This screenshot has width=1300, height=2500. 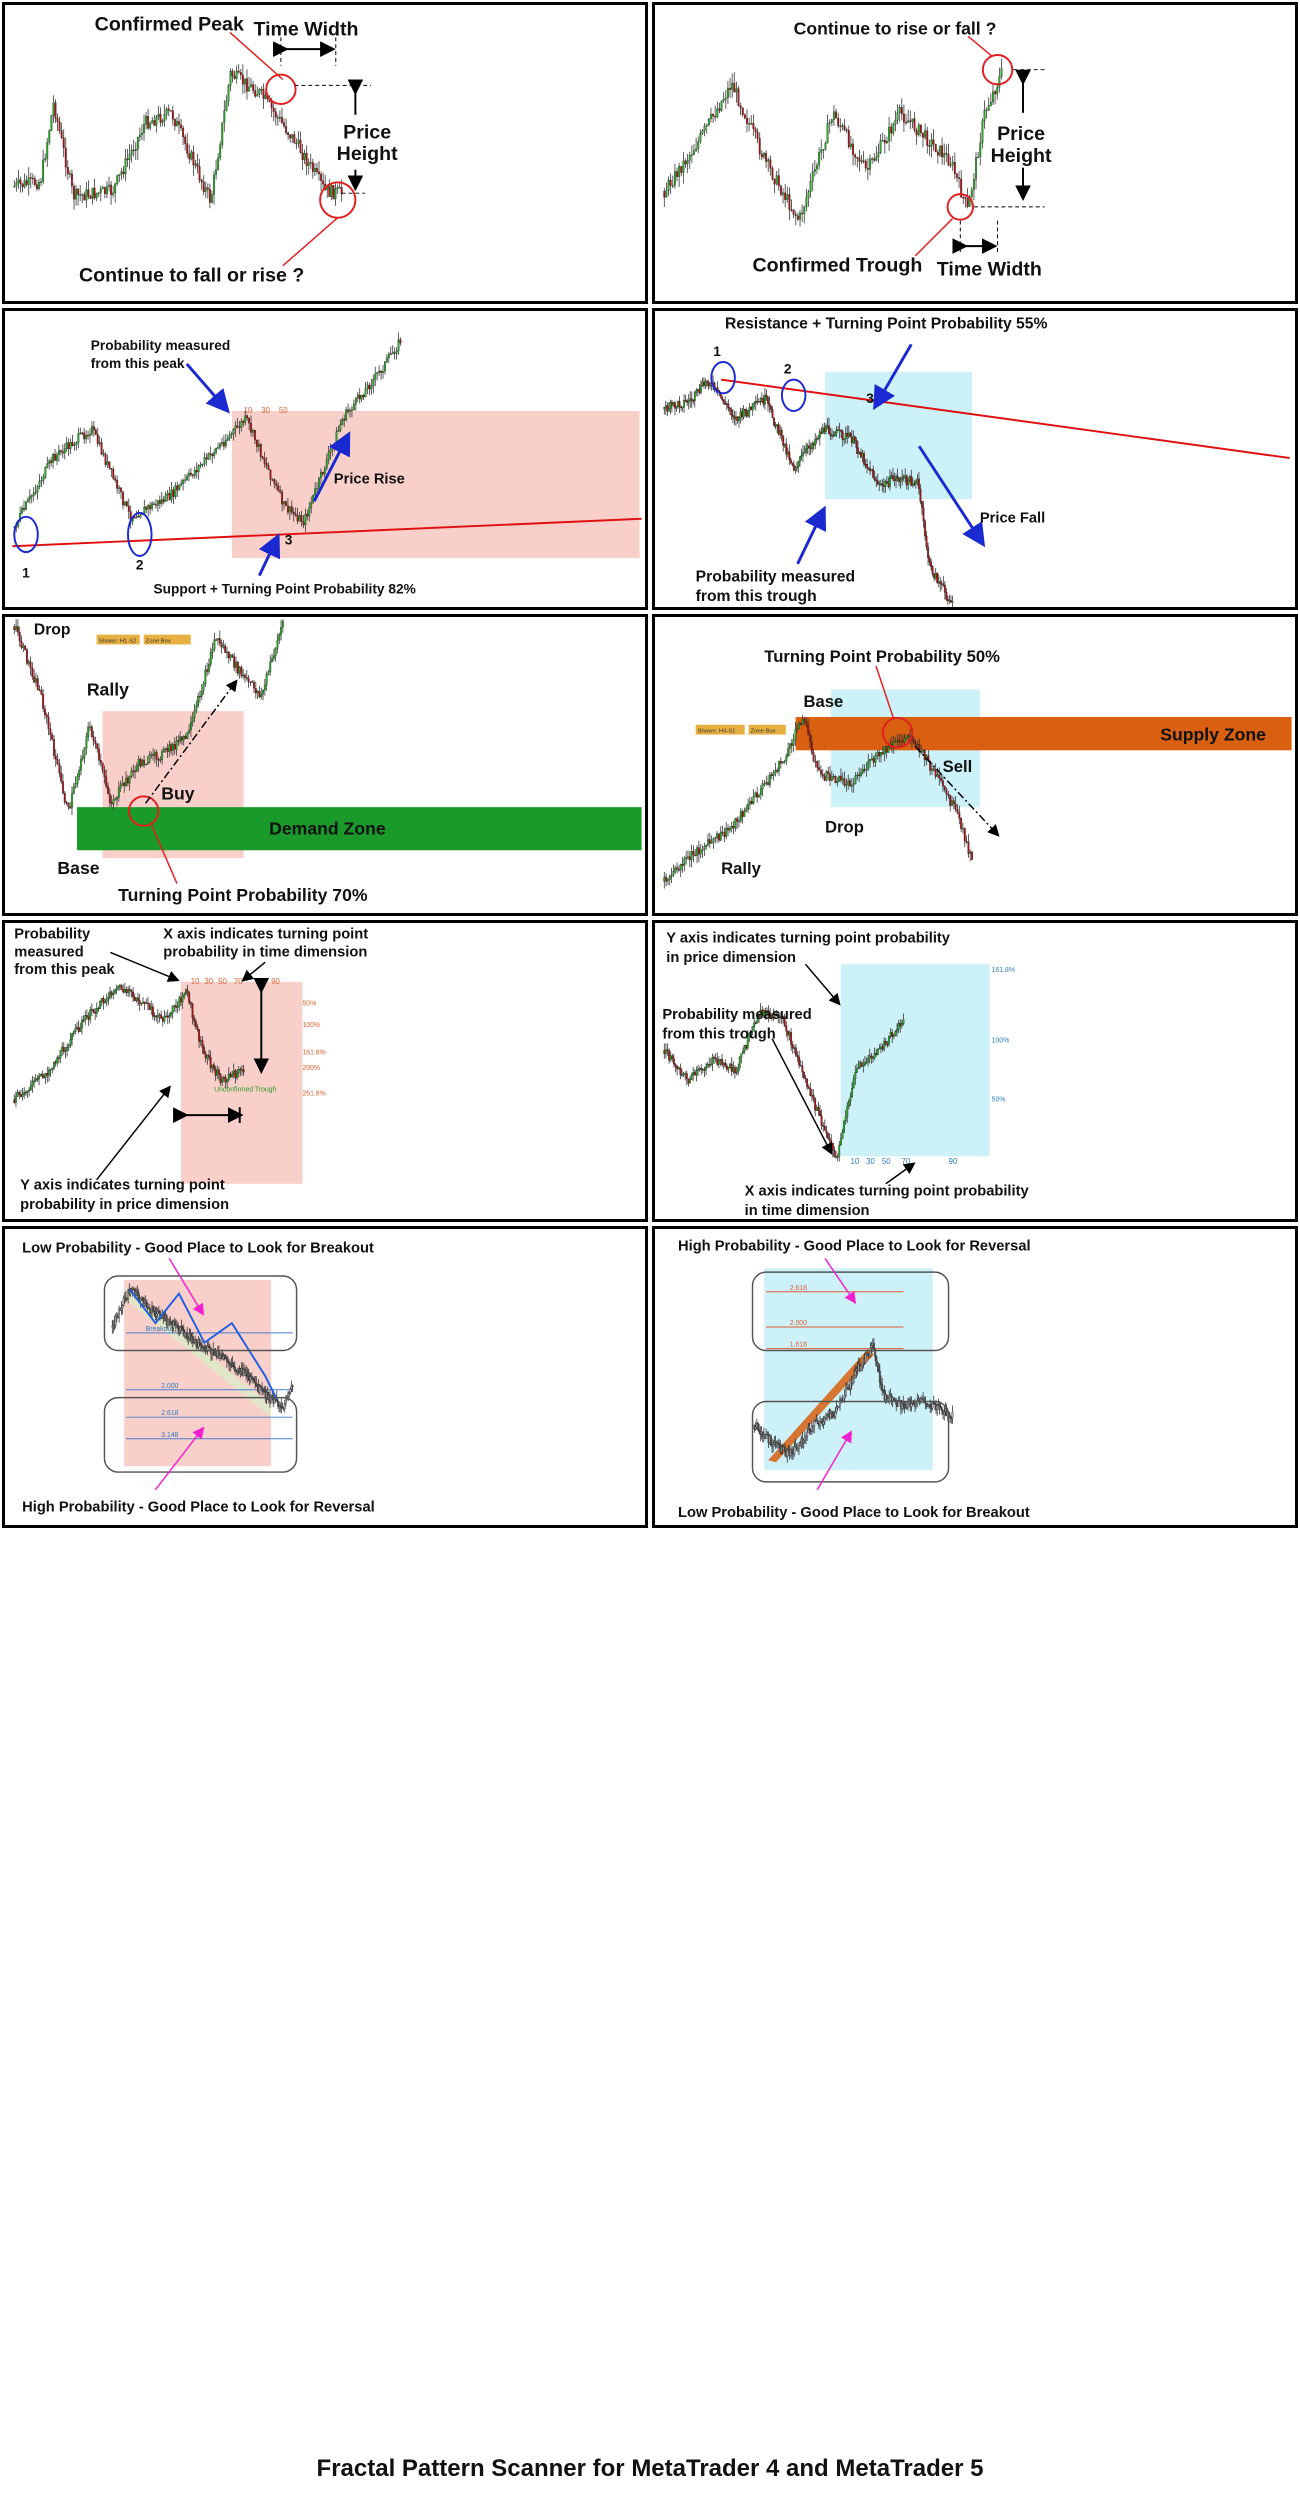 I want to click on candles, so click(x=853, y=1400).